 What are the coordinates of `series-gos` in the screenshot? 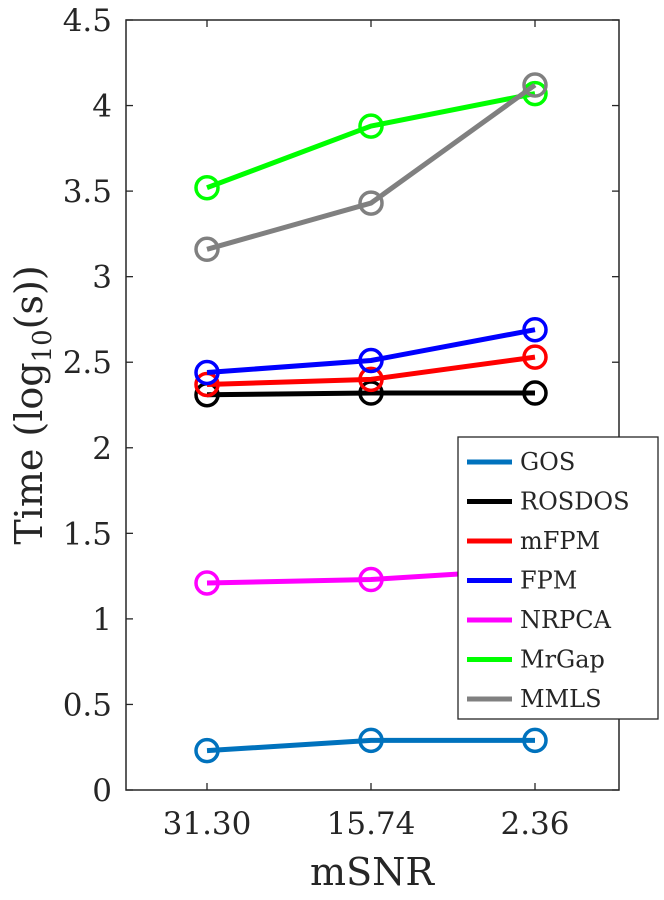 It's located at (371, 745).